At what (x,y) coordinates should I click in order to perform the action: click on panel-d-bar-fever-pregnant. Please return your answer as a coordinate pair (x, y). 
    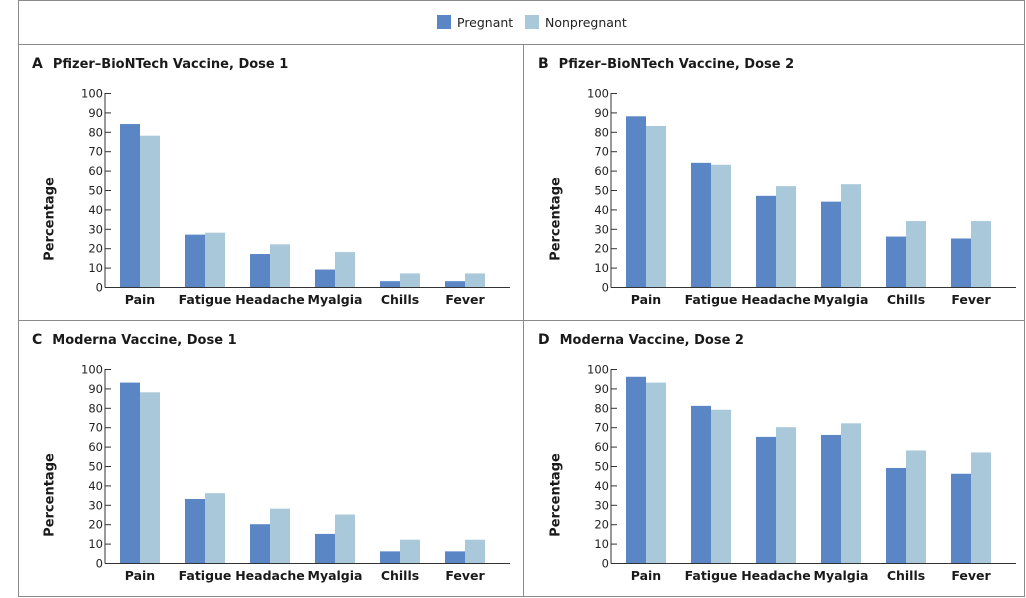
    Looking at the image, I should click on (961, 518).